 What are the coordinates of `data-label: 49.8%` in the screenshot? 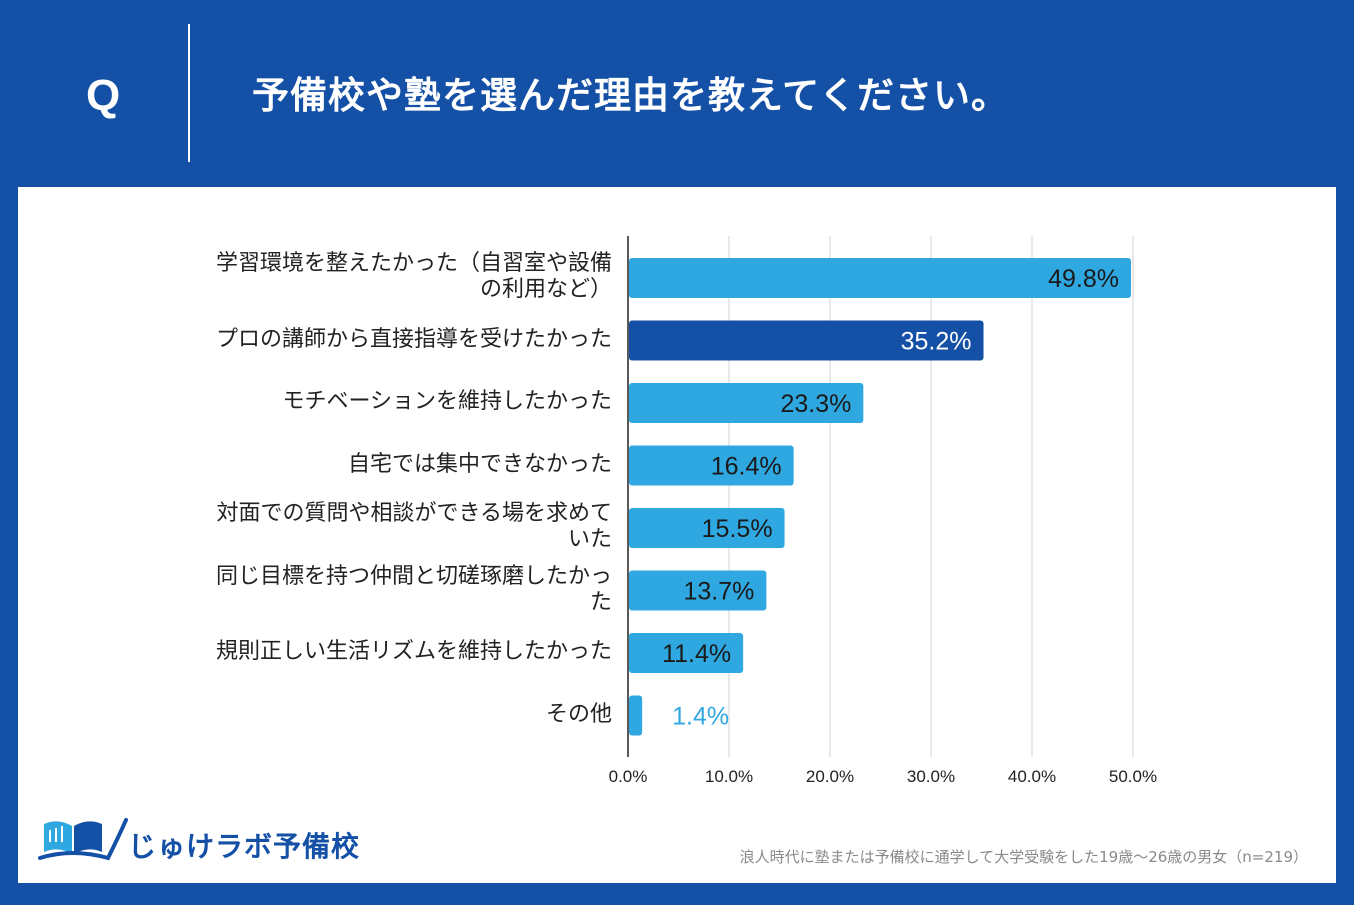 It's located at (1083, 279).